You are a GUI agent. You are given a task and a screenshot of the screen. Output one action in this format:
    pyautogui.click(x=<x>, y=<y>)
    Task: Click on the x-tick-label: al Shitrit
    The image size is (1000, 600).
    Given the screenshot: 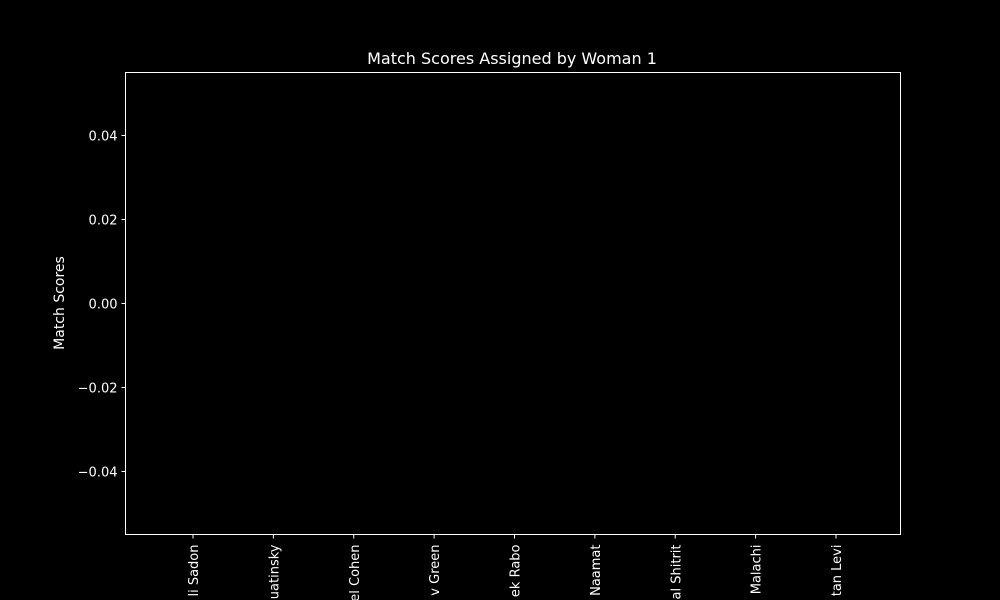 What is the action you would take?
    pyautogui.click(x=676, y=572)
    